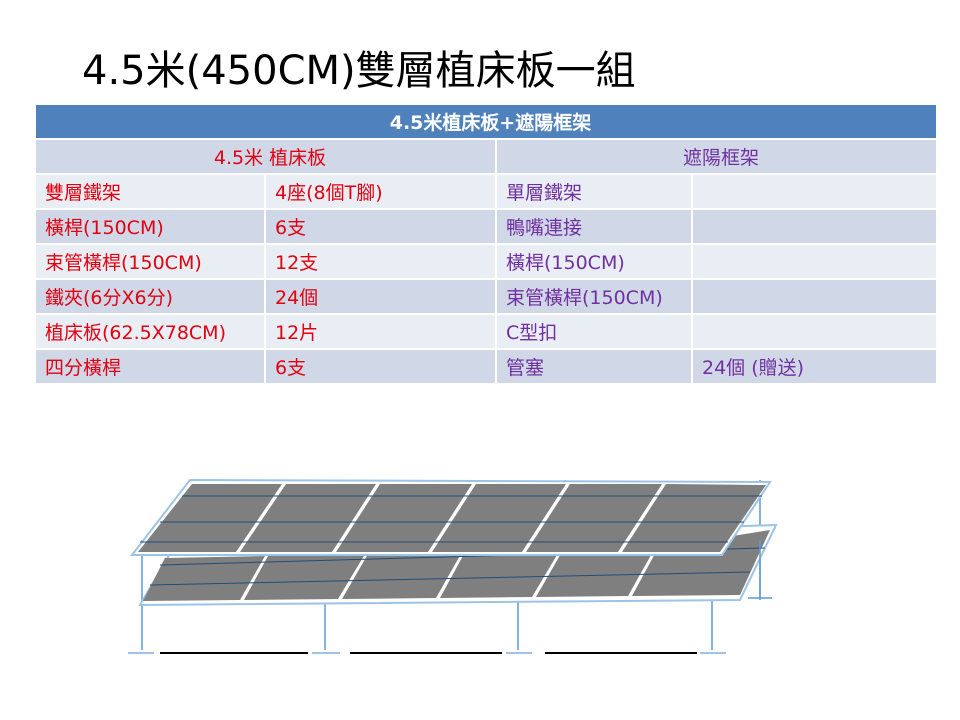  I want to click on left-qty-cell: 24個, so click(380, 296).